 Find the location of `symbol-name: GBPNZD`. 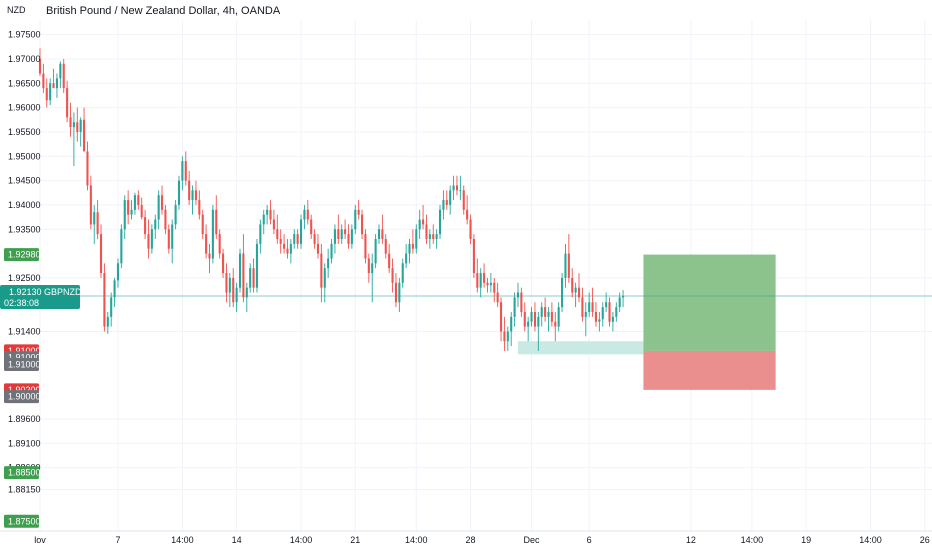

symbol-name: GBPNZD is located at coordinates (63, 292).